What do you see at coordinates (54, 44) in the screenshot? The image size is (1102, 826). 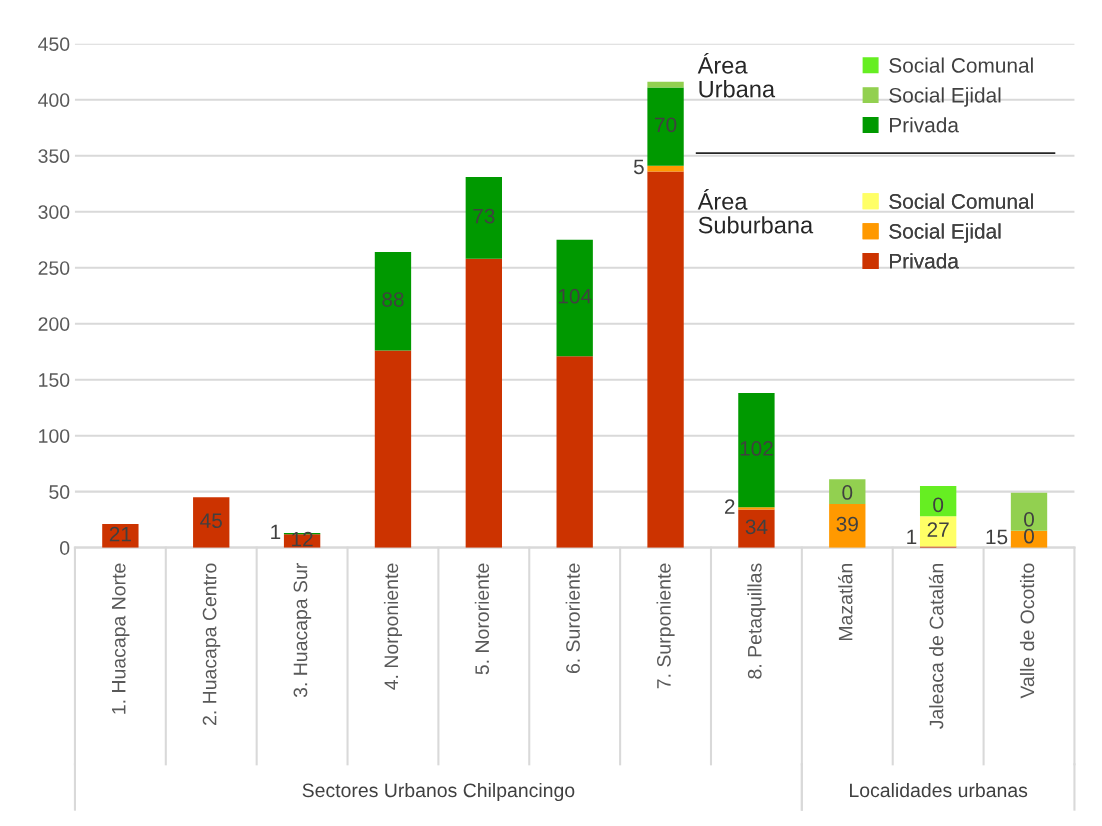 I see `y-tick-label: 450` at bounding box center [54, 44].